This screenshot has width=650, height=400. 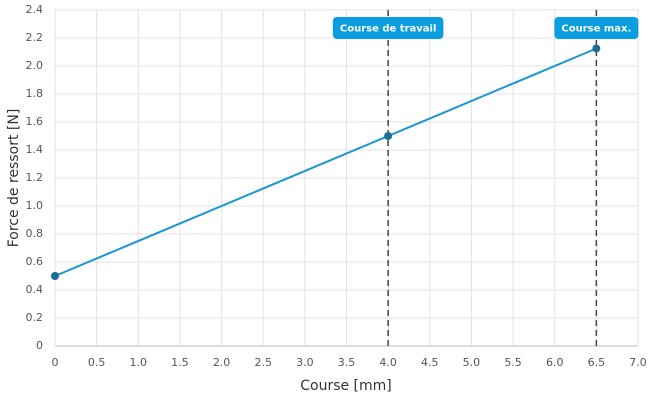 What do you see at coordinates (139, 362) in the screenshot?
I see `x-tick-label: 1.0` at bounding box center [139, 362].